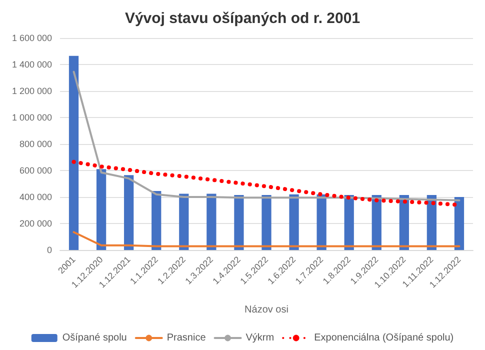 The width and height of the screenshot is (485, 350). Describe the element at coordinates (35, 171) in the screenshot. I see `y-tick-label: 600 000` at that location.